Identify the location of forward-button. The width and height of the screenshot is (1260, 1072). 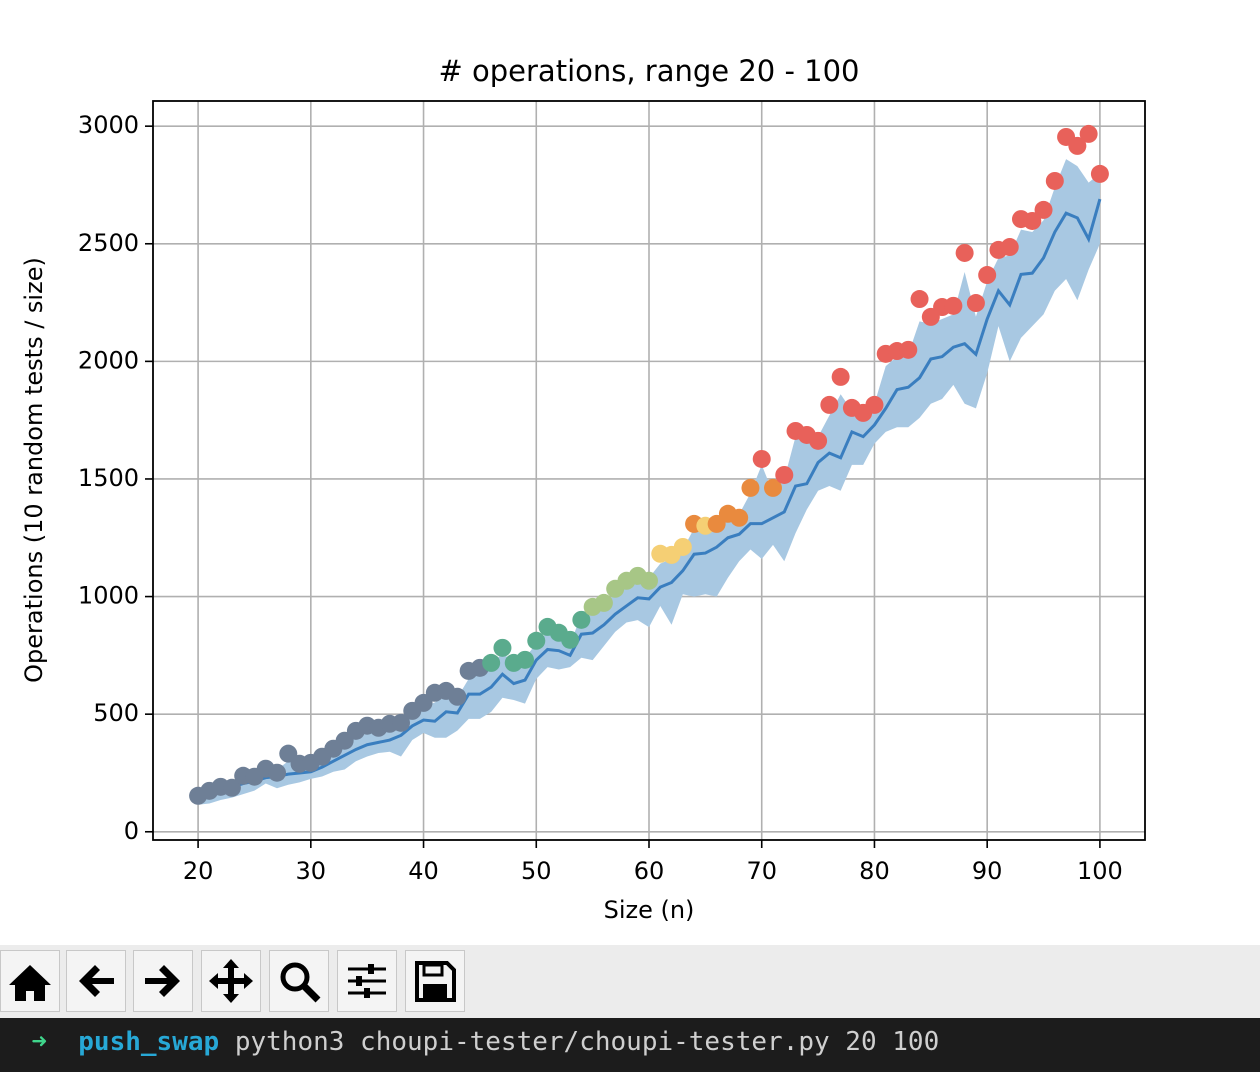
(163, 981).